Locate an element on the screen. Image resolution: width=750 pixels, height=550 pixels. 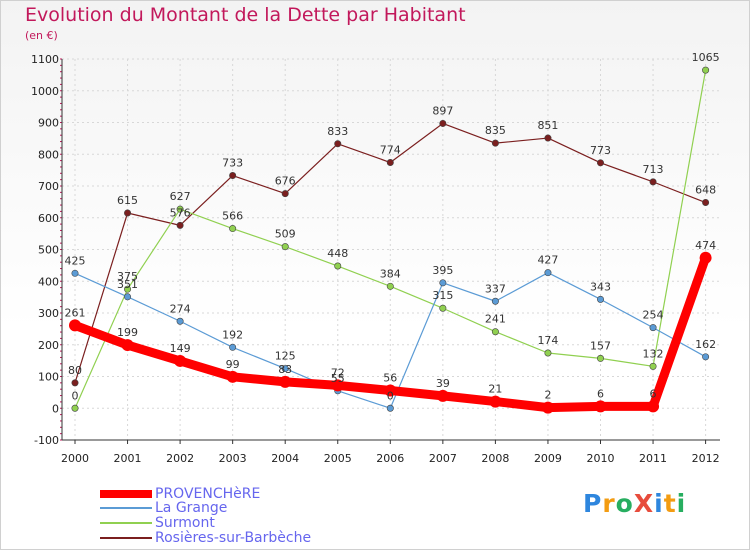
data-label: 21 is located at coordinates (495, 389).